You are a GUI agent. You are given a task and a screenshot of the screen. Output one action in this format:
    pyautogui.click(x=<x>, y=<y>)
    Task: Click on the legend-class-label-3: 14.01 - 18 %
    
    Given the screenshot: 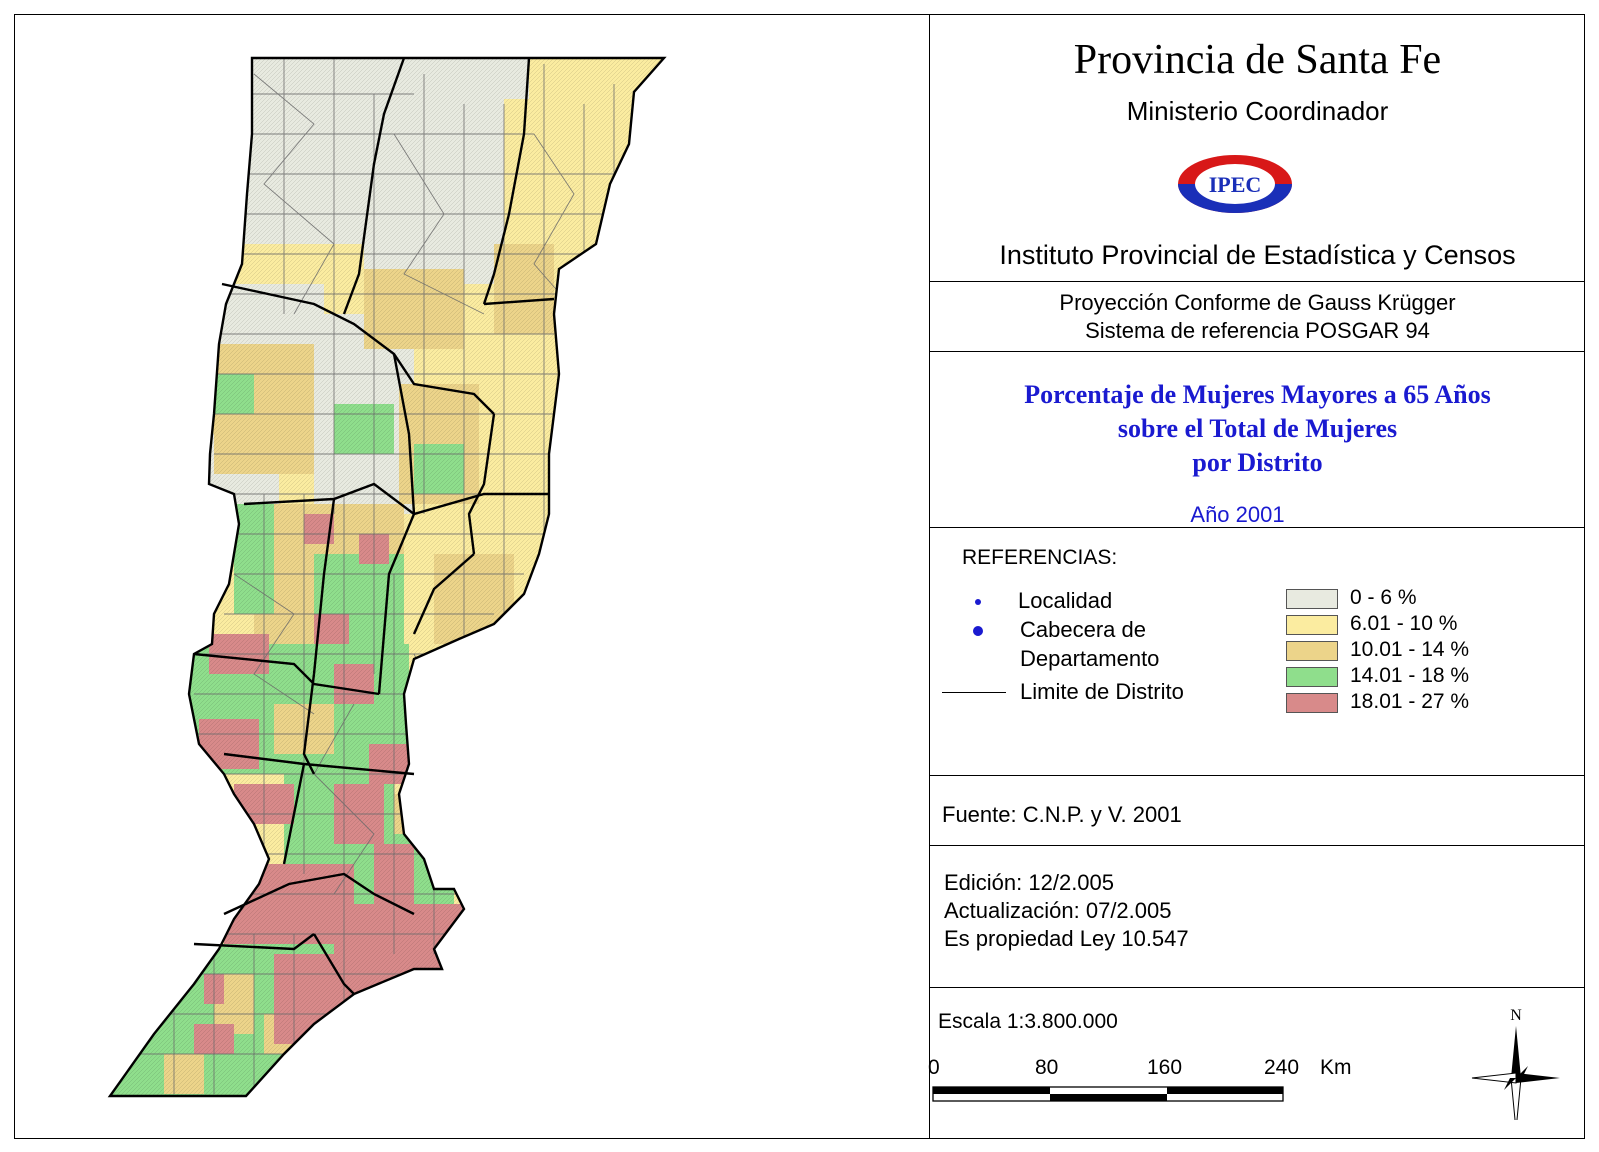 What is the action you would take?
    pyautogui.click(x=1410, y=675)
    